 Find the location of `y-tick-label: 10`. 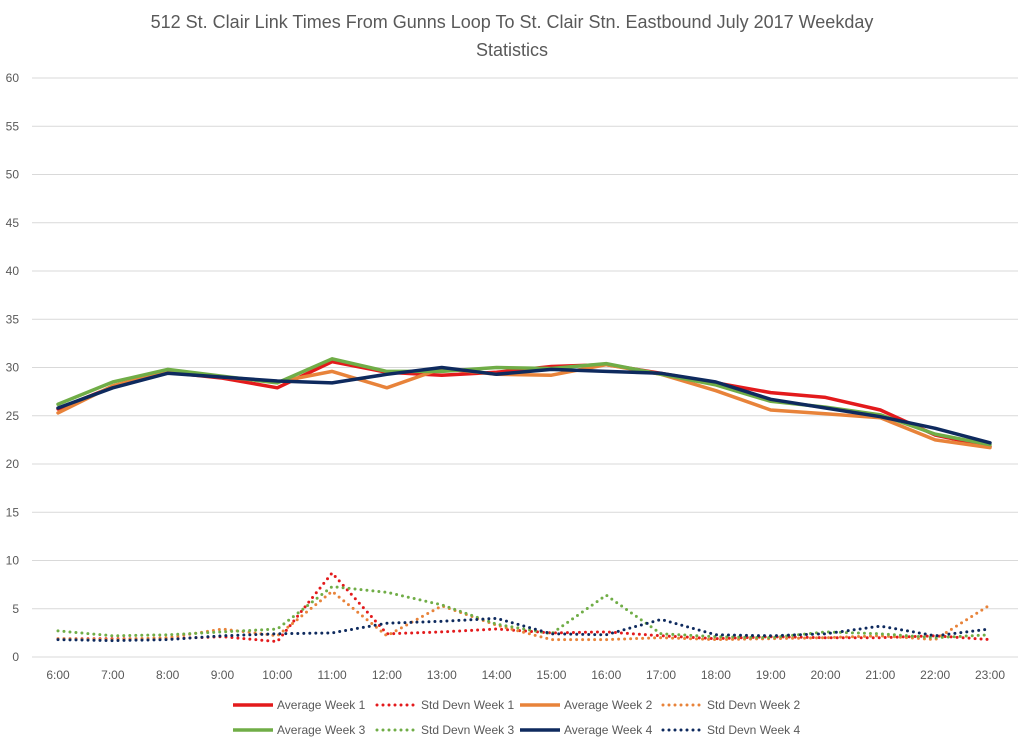

y-tick-label: 10 is located at coordinates (13, 561).